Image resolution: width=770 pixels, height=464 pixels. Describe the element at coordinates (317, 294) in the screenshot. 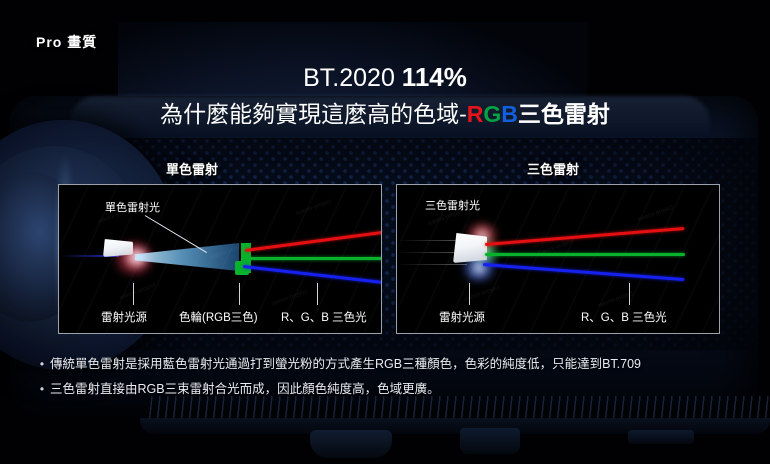

I see `tick-rgb-output` at that location.